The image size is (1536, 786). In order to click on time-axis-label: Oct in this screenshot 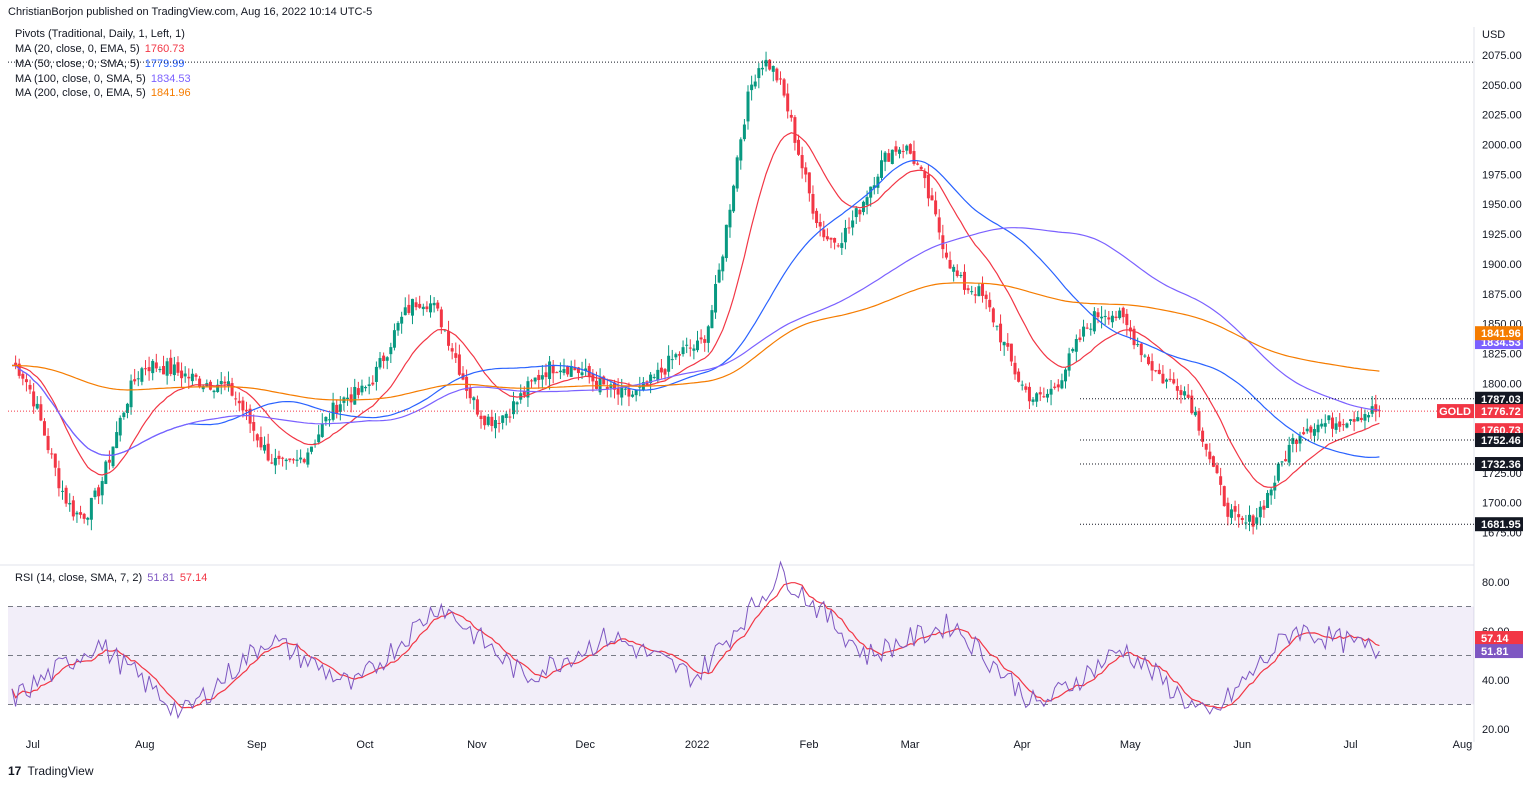, I will do `click(364, 745)`.